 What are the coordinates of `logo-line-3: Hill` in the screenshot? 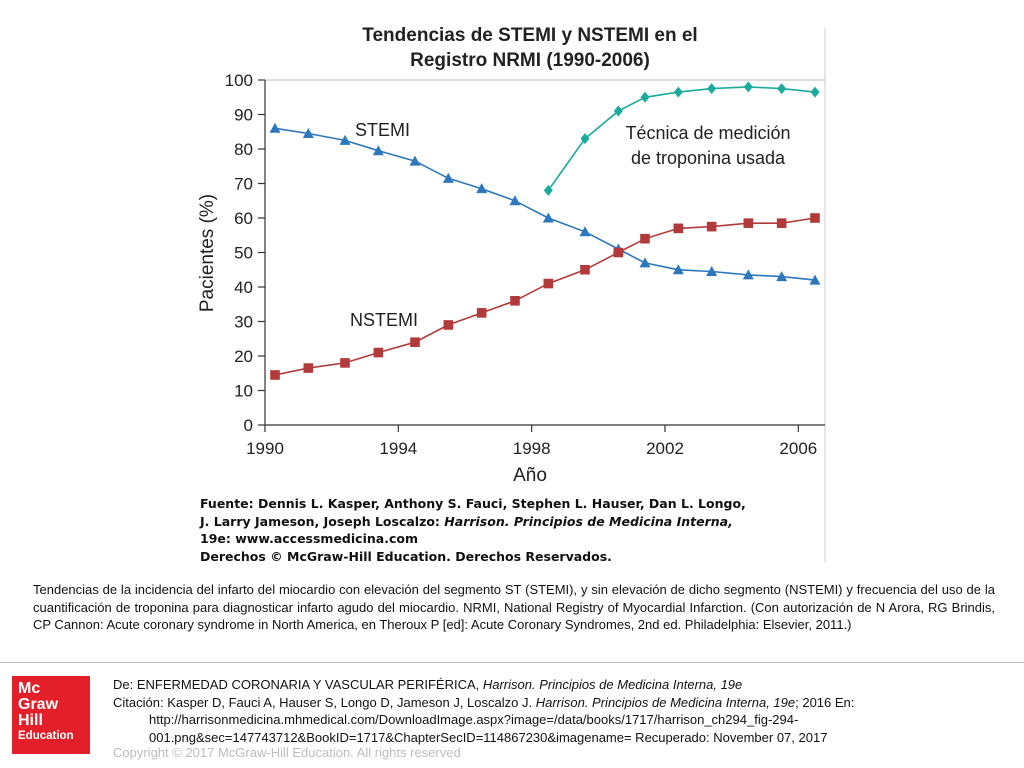 It's located at (30, 720).